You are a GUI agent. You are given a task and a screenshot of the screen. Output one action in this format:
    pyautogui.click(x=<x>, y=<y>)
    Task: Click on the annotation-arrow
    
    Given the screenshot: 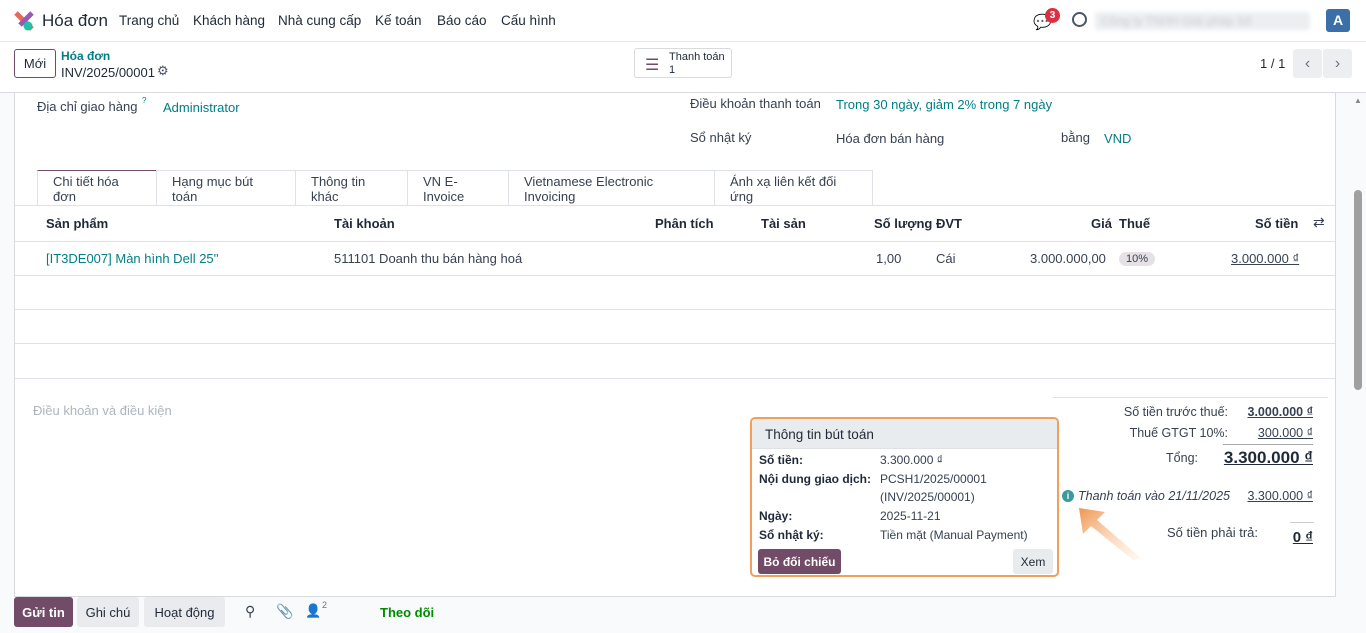 What is the action you would take?
    pyautogui.click(x=1110, y=534)
    